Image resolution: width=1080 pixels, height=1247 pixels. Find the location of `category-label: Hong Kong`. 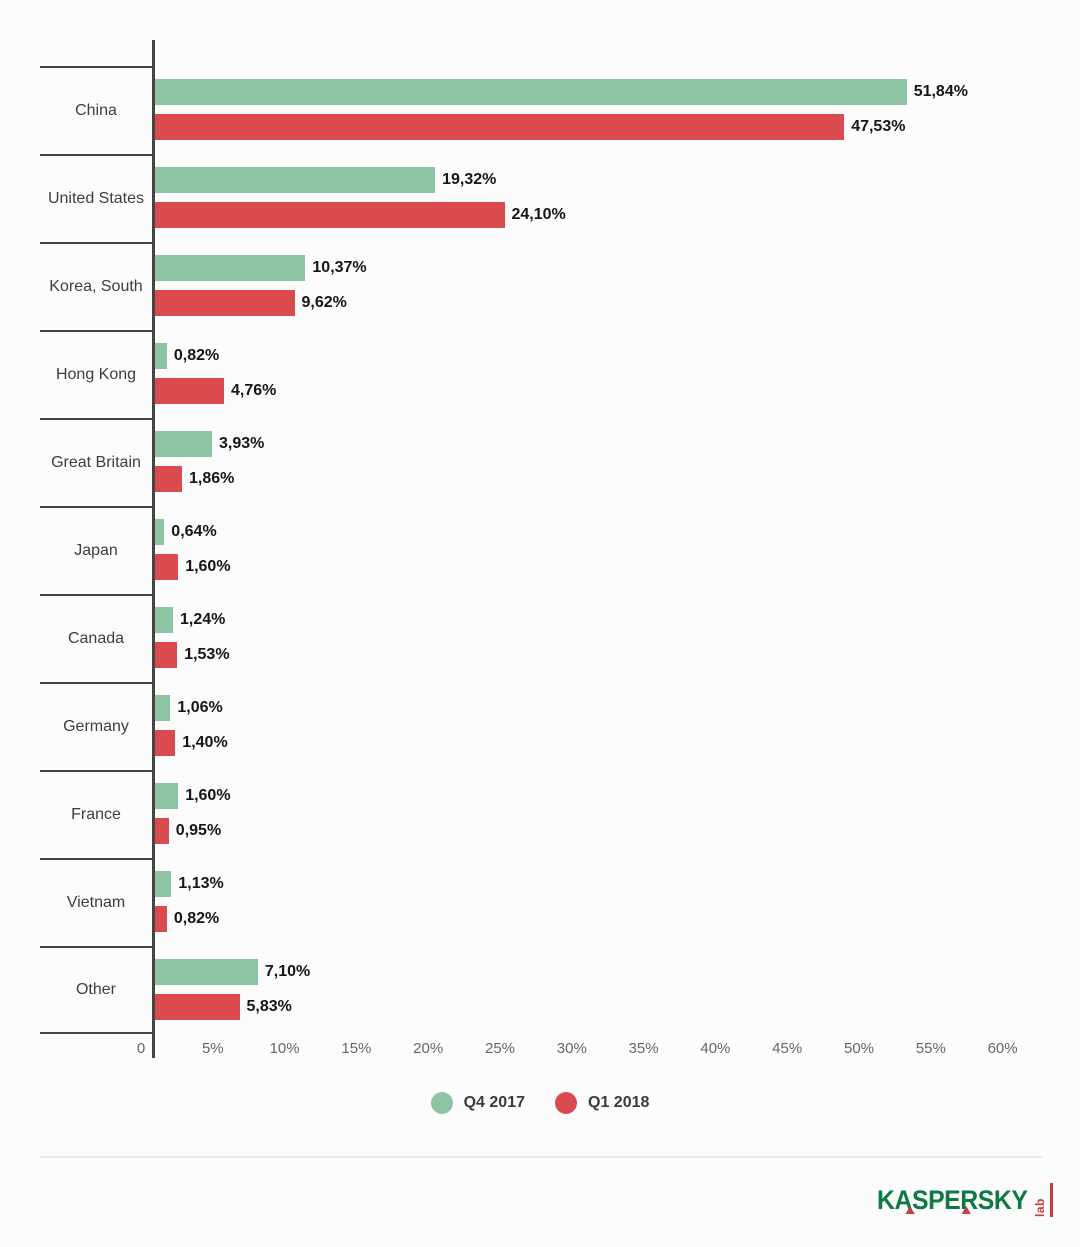

category-label: Hong Kong is located at coordinates (96, 374).